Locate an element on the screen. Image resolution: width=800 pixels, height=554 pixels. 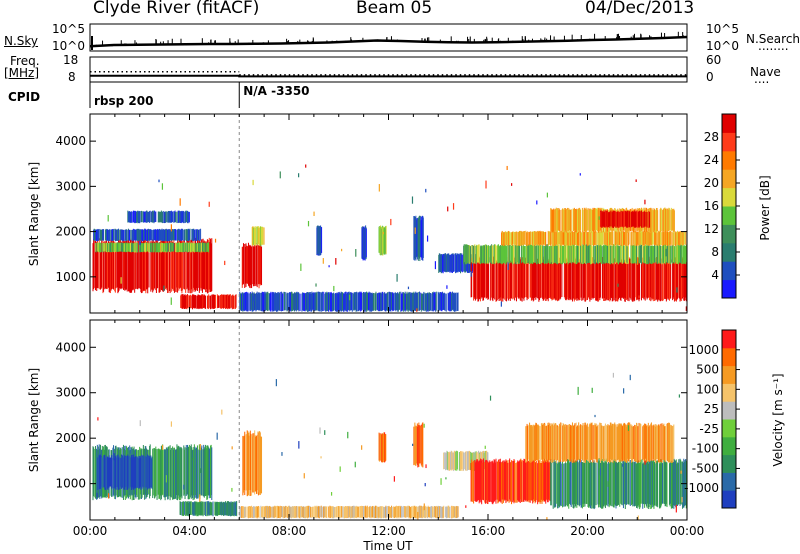
beam-title: Beam 05 is located at coordinates (394, 9).